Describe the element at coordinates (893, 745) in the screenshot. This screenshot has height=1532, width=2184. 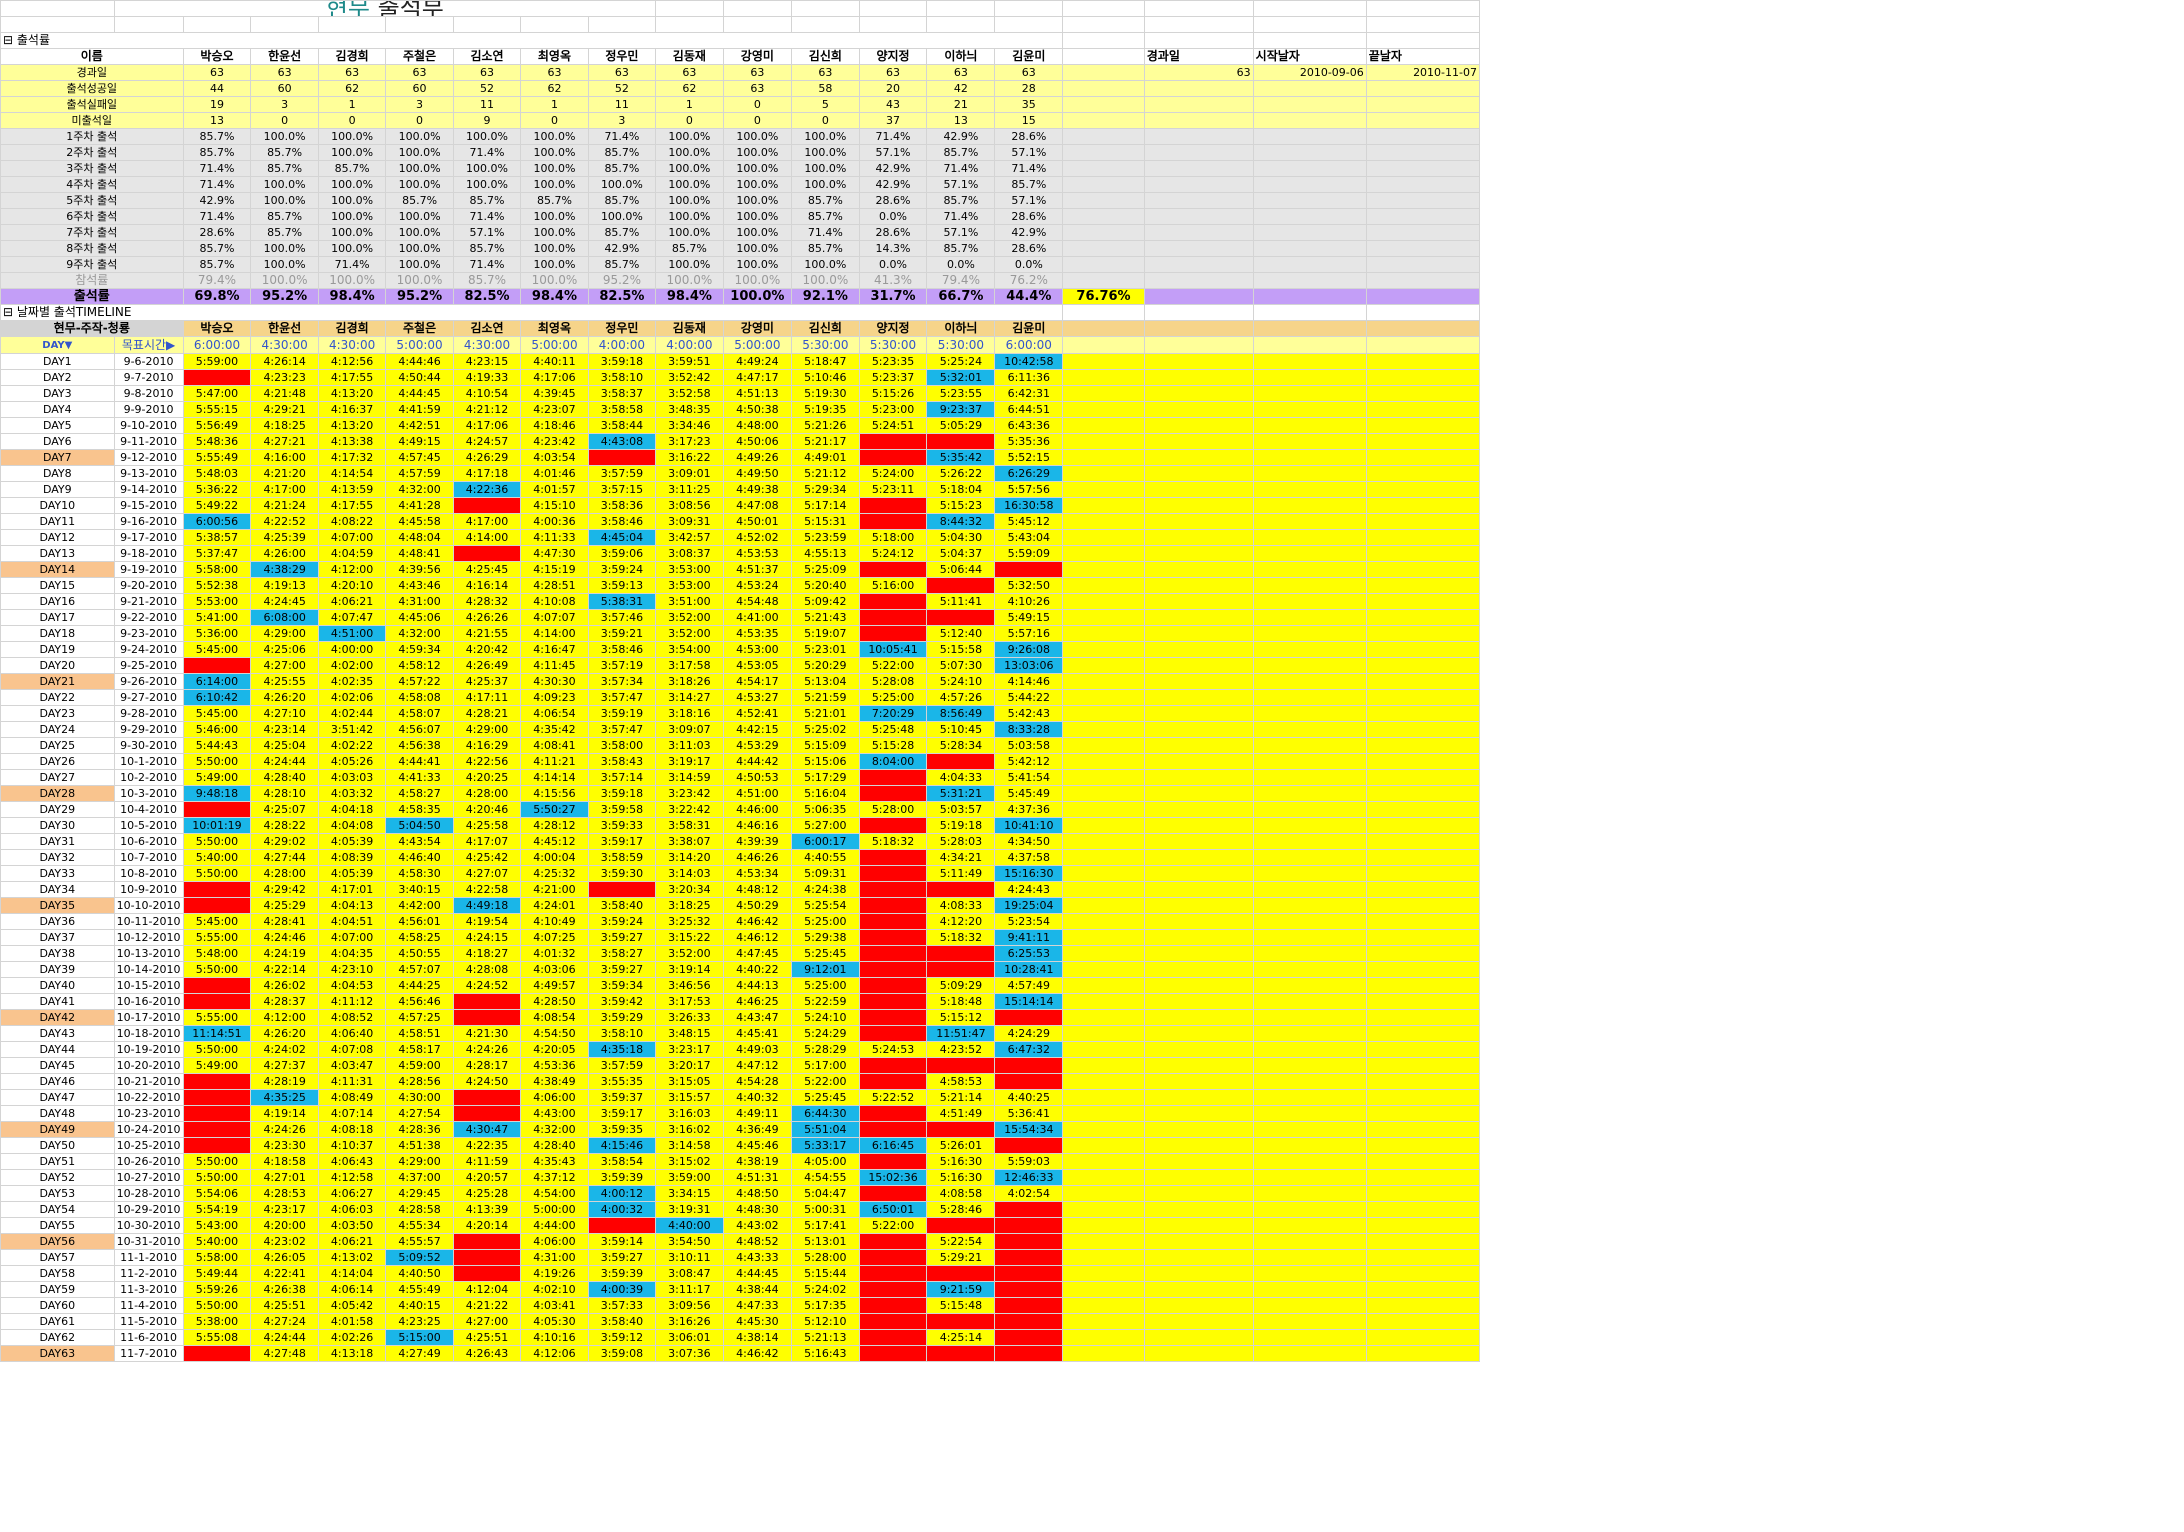
I see `time-cell: 5:15:28` at that location.